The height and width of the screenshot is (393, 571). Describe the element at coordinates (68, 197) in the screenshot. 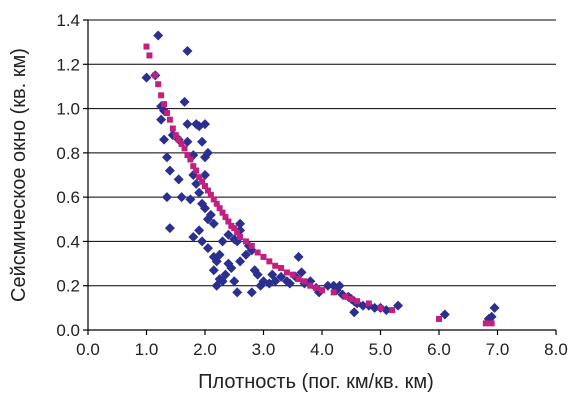

I see `y-tick-label: 0.6` at that location.